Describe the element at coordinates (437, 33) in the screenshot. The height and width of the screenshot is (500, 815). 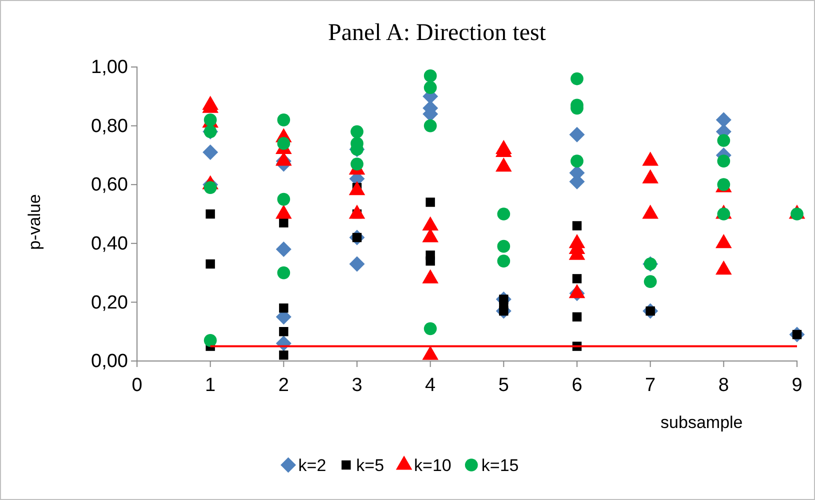
I see `chart-title: Panel A: Direction test` at that location.